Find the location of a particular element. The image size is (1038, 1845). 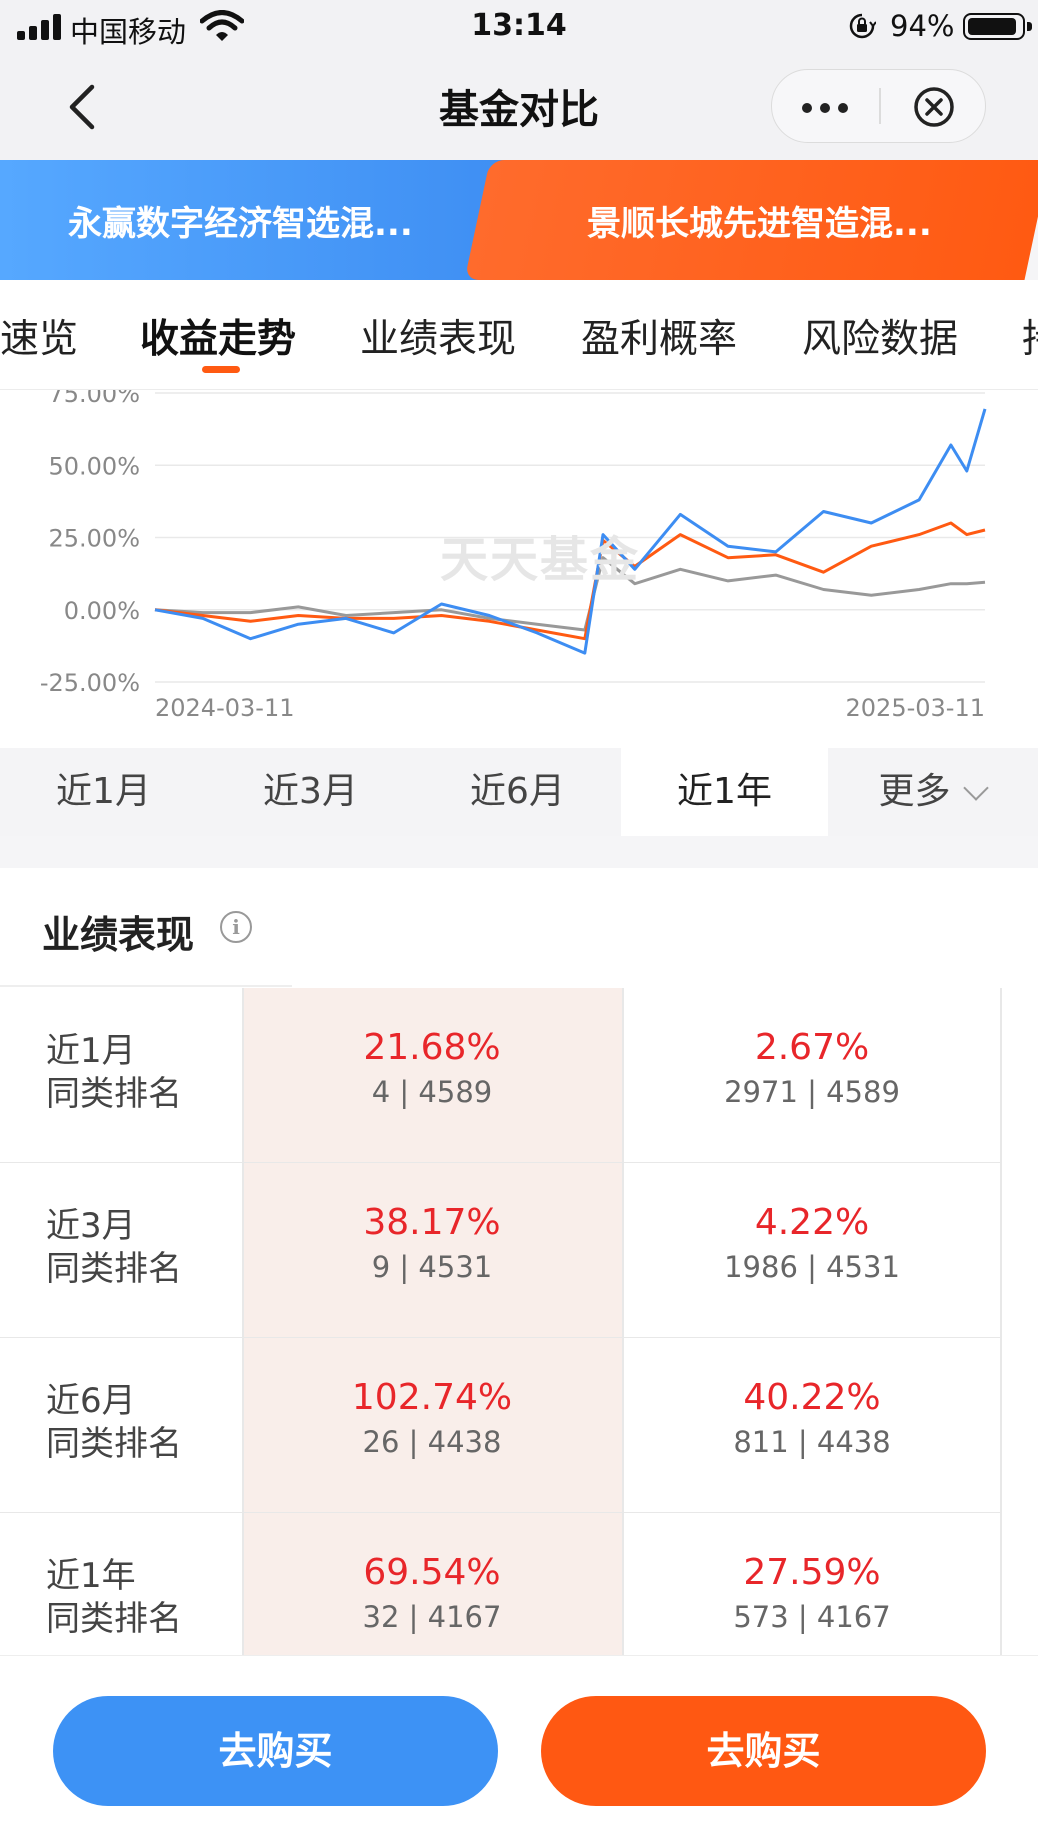

table-row: 近3月 同类排名 38.17% 9 | 4531 4.22% 1986 | 4531 is located at coordinates (500, 1250).